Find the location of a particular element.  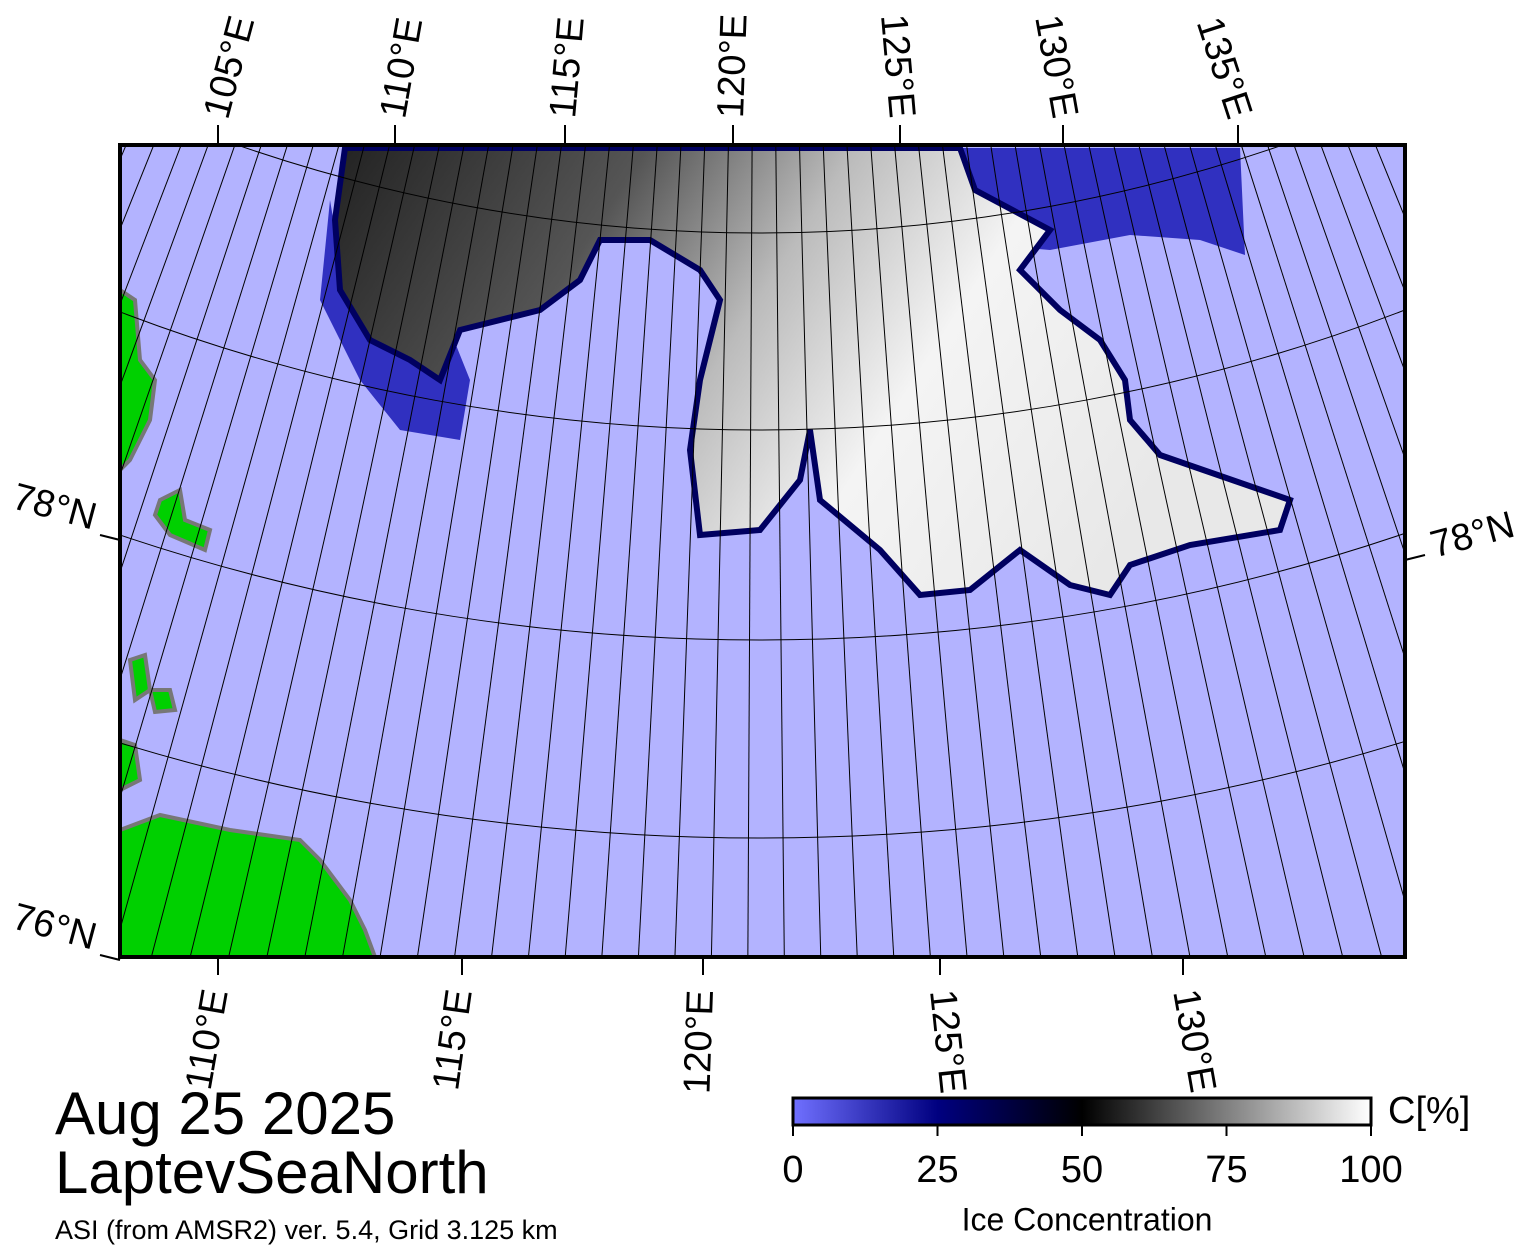

bottom-lon-label: 110°E is located at coordinates (207, 1039).